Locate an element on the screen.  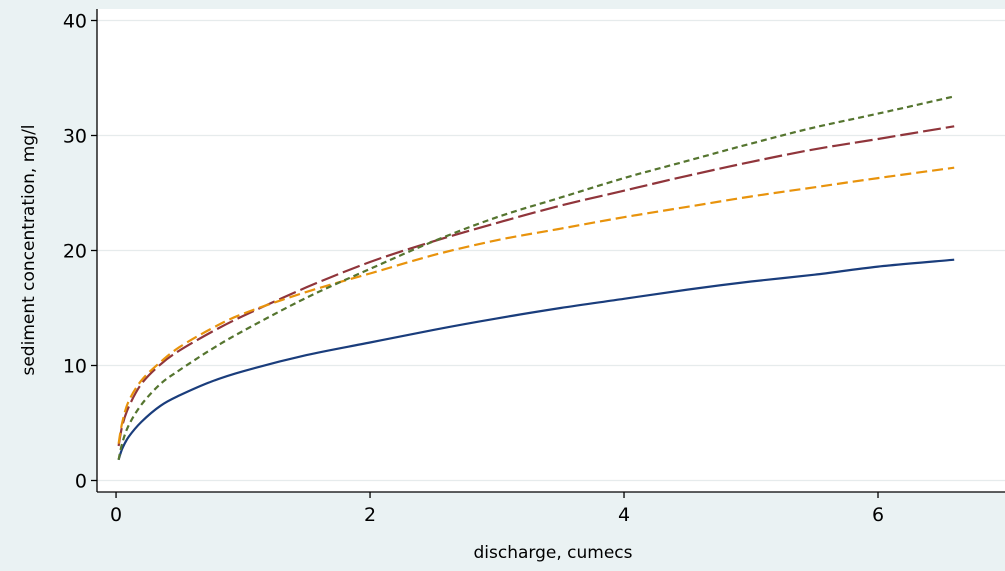
y-tick-label: 30 is located at coordinates (75, 137).